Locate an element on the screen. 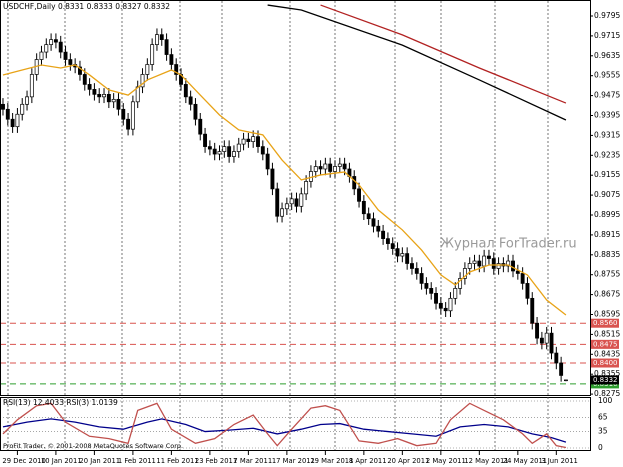 The width and height of the screenshot is (623, 467). y-tick-label: 0 is located at coordinates (600, 447).